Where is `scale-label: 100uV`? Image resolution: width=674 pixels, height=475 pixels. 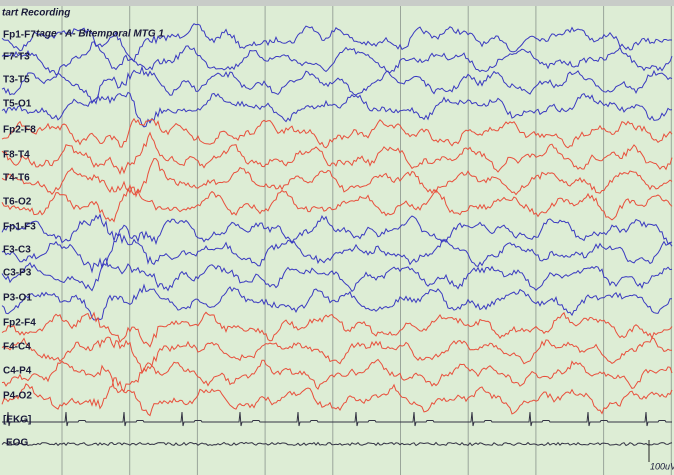
scale-label: 100uV is located at coordinates (662, 466).